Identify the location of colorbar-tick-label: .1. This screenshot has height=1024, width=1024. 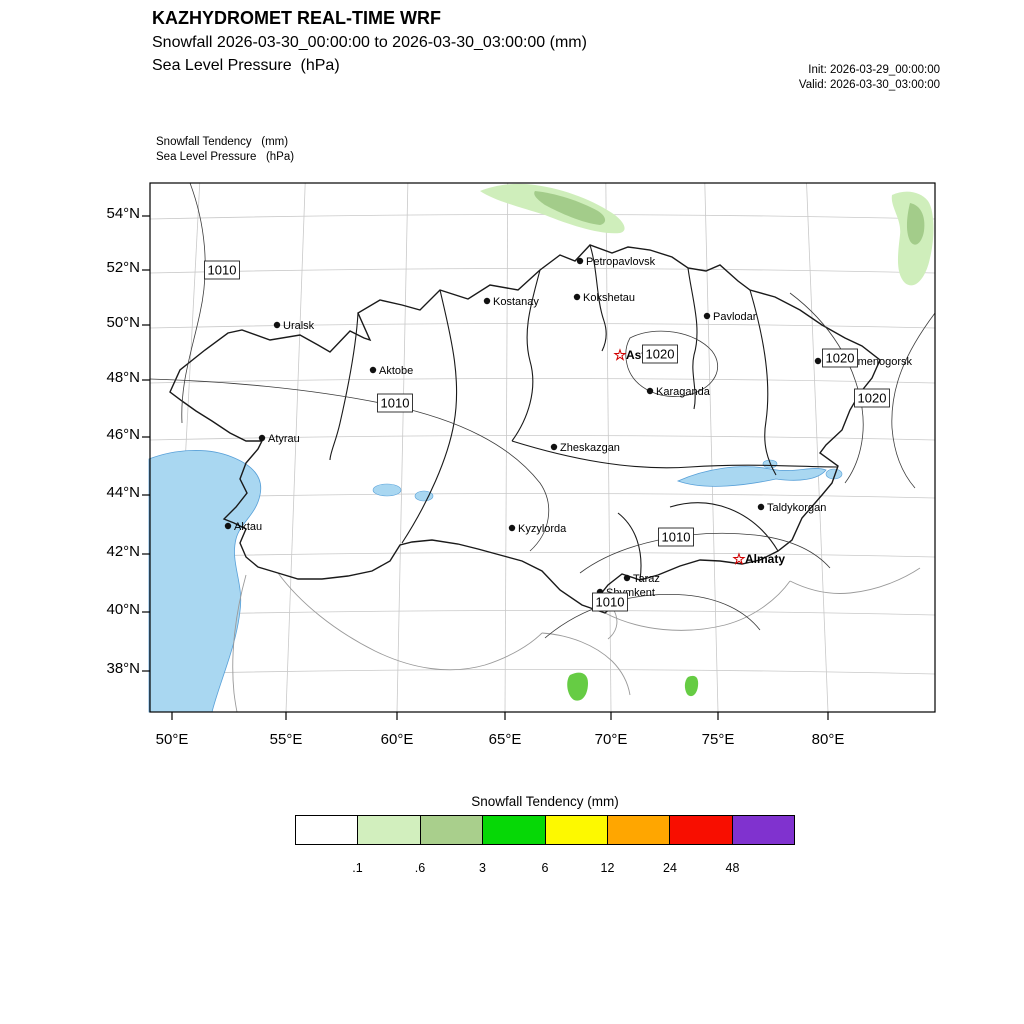
(357, 868).